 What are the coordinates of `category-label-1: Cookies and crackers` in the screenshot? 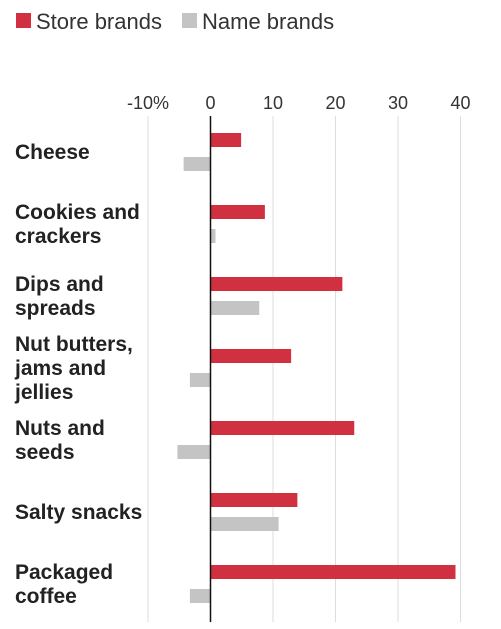 It's located at (77, 224).